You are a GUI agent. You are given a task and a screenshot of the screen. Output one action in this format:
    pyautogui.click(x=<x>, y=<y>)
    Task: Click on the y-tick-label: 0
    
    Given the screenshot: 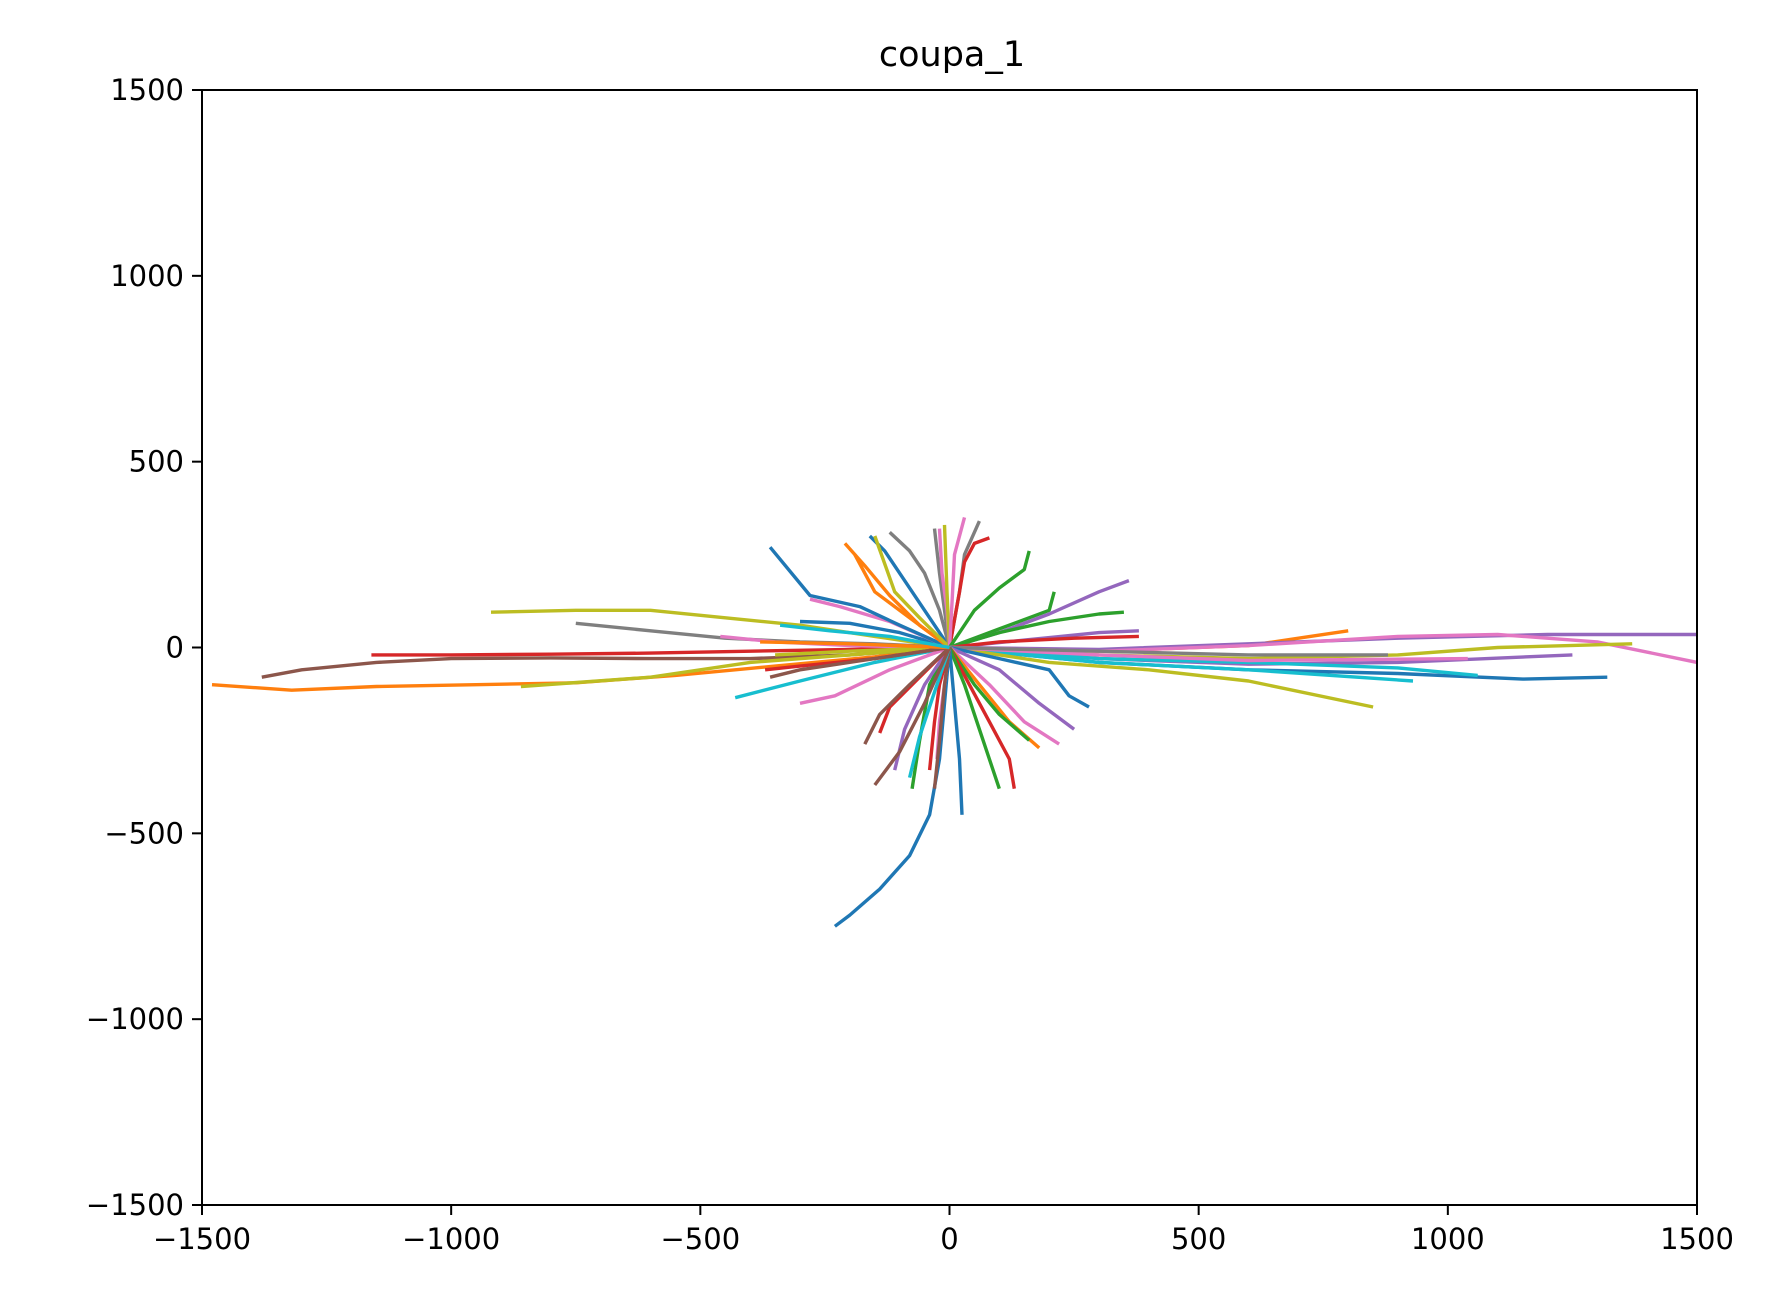 What is the action you would take?
    pyautogui.click(x=175, y=648)
    